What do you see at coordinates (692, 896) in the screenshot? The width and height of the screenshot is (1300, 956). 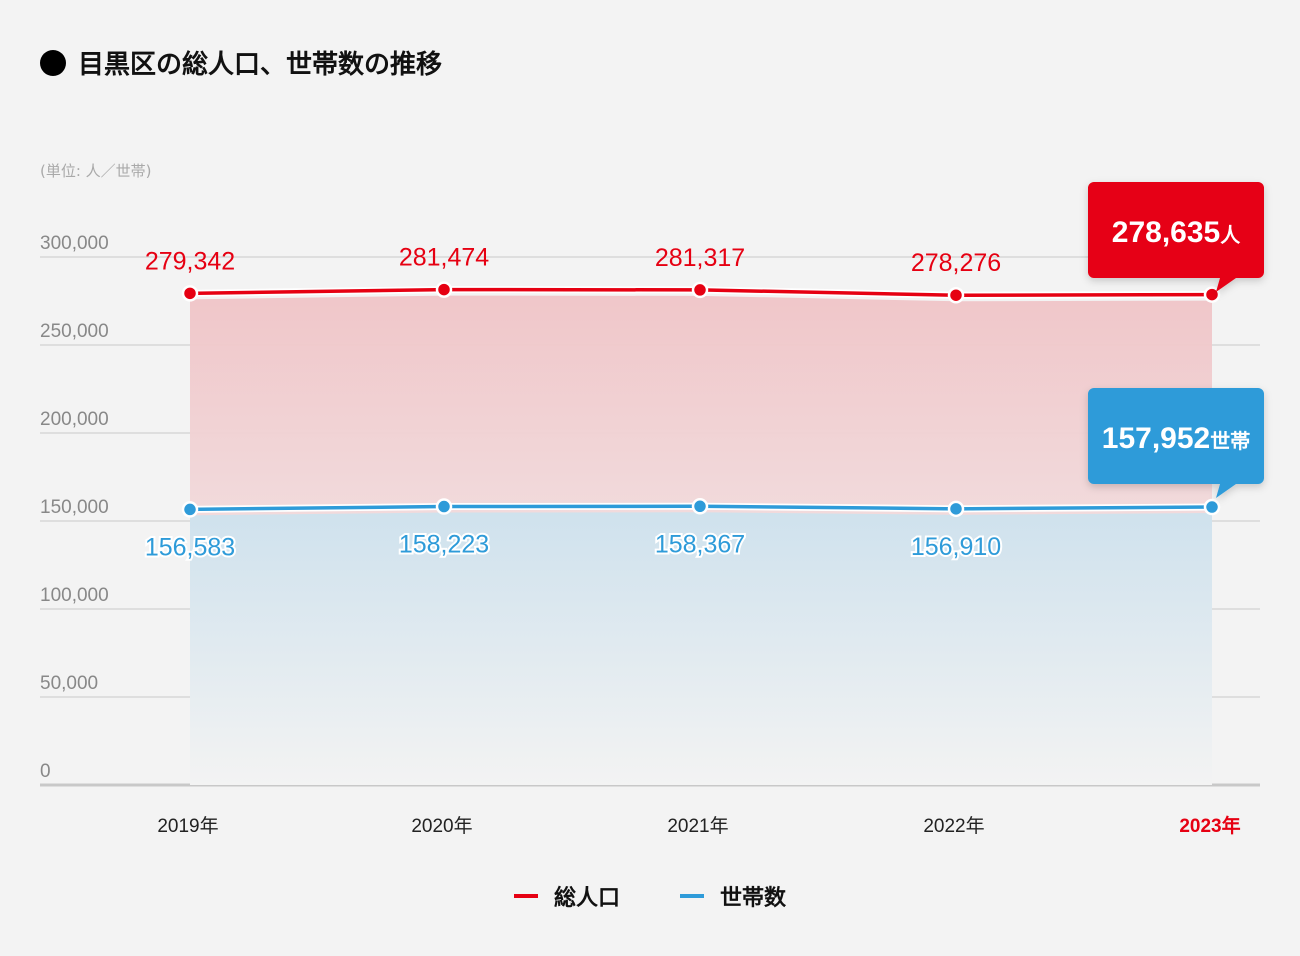 I see `legend-swatch-blue` at bounding box center [692, 896].